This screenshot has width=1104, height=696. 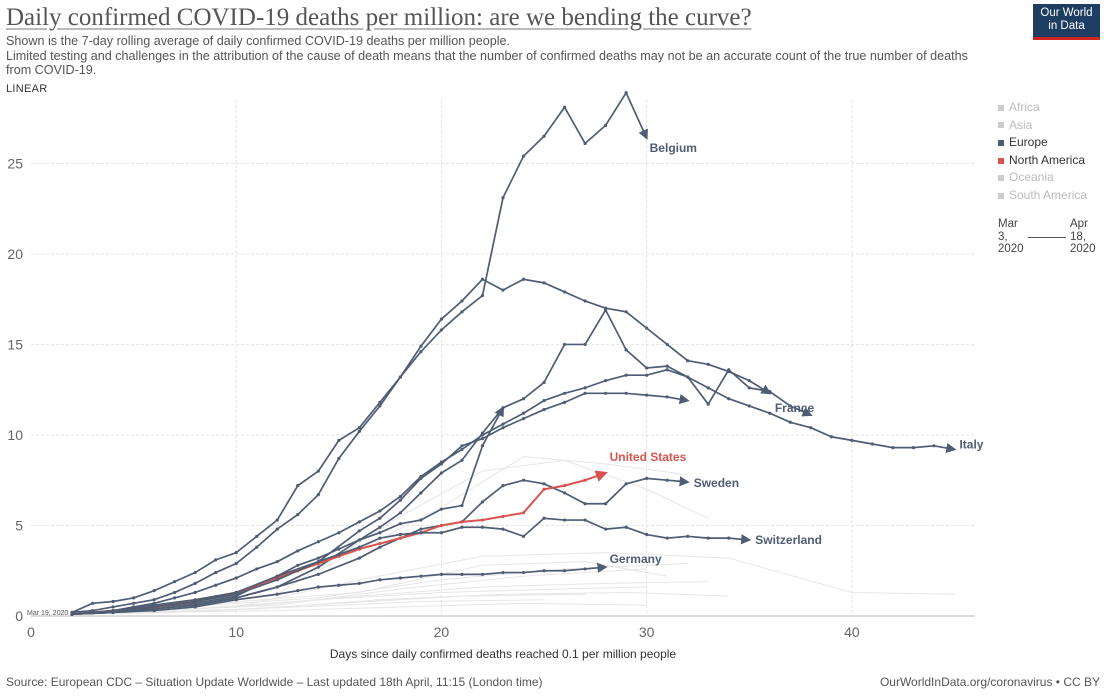 I want to click on legend-label: Europe, so click(x=1028, y=142).